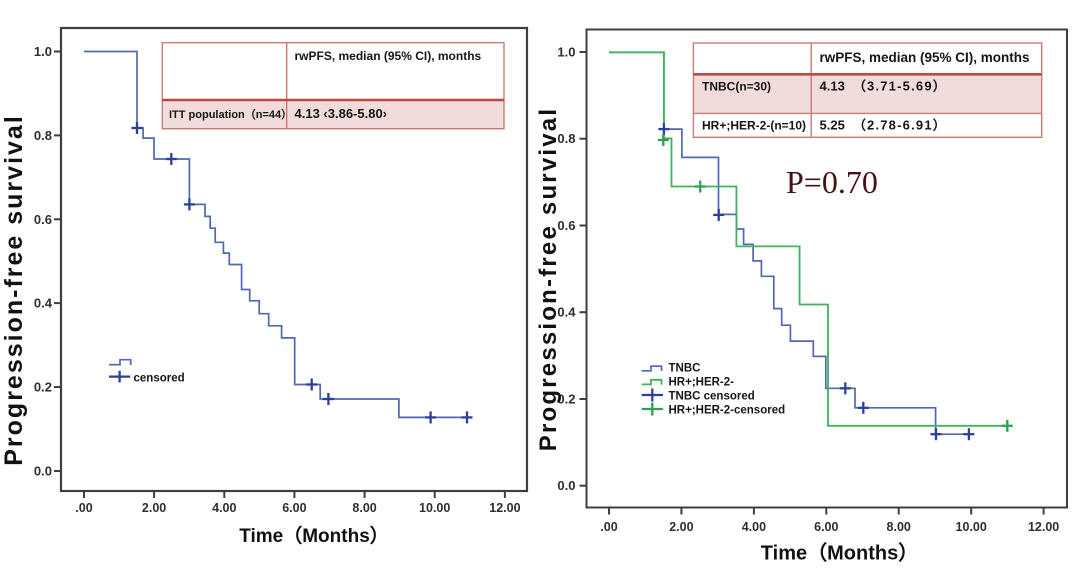 The image size is (1080, 579). I want to click on svg-text: P=0.70, so click(832, 182).